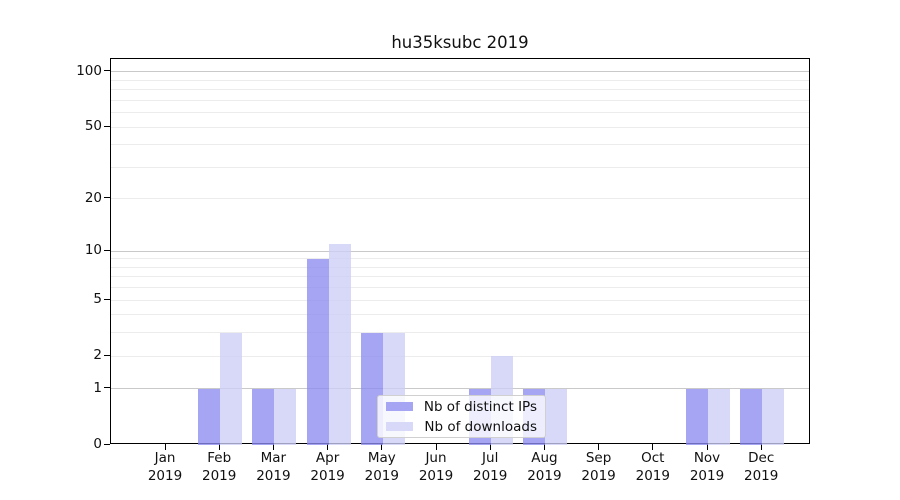 This screenshot has width=900, height=500. I want to click on x-tick-label-month: Dec, so click(761, 458).